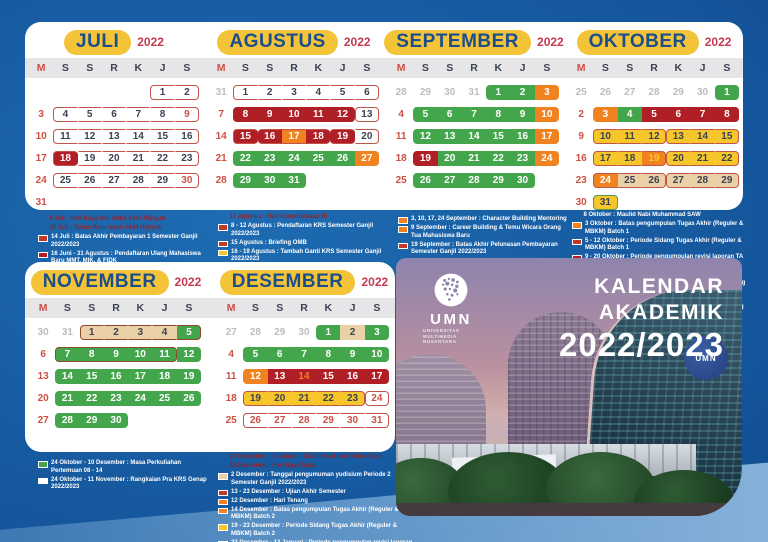 This screenshot has height=542, width=768. I want to click on date-cell: 30, so click(352, 420).